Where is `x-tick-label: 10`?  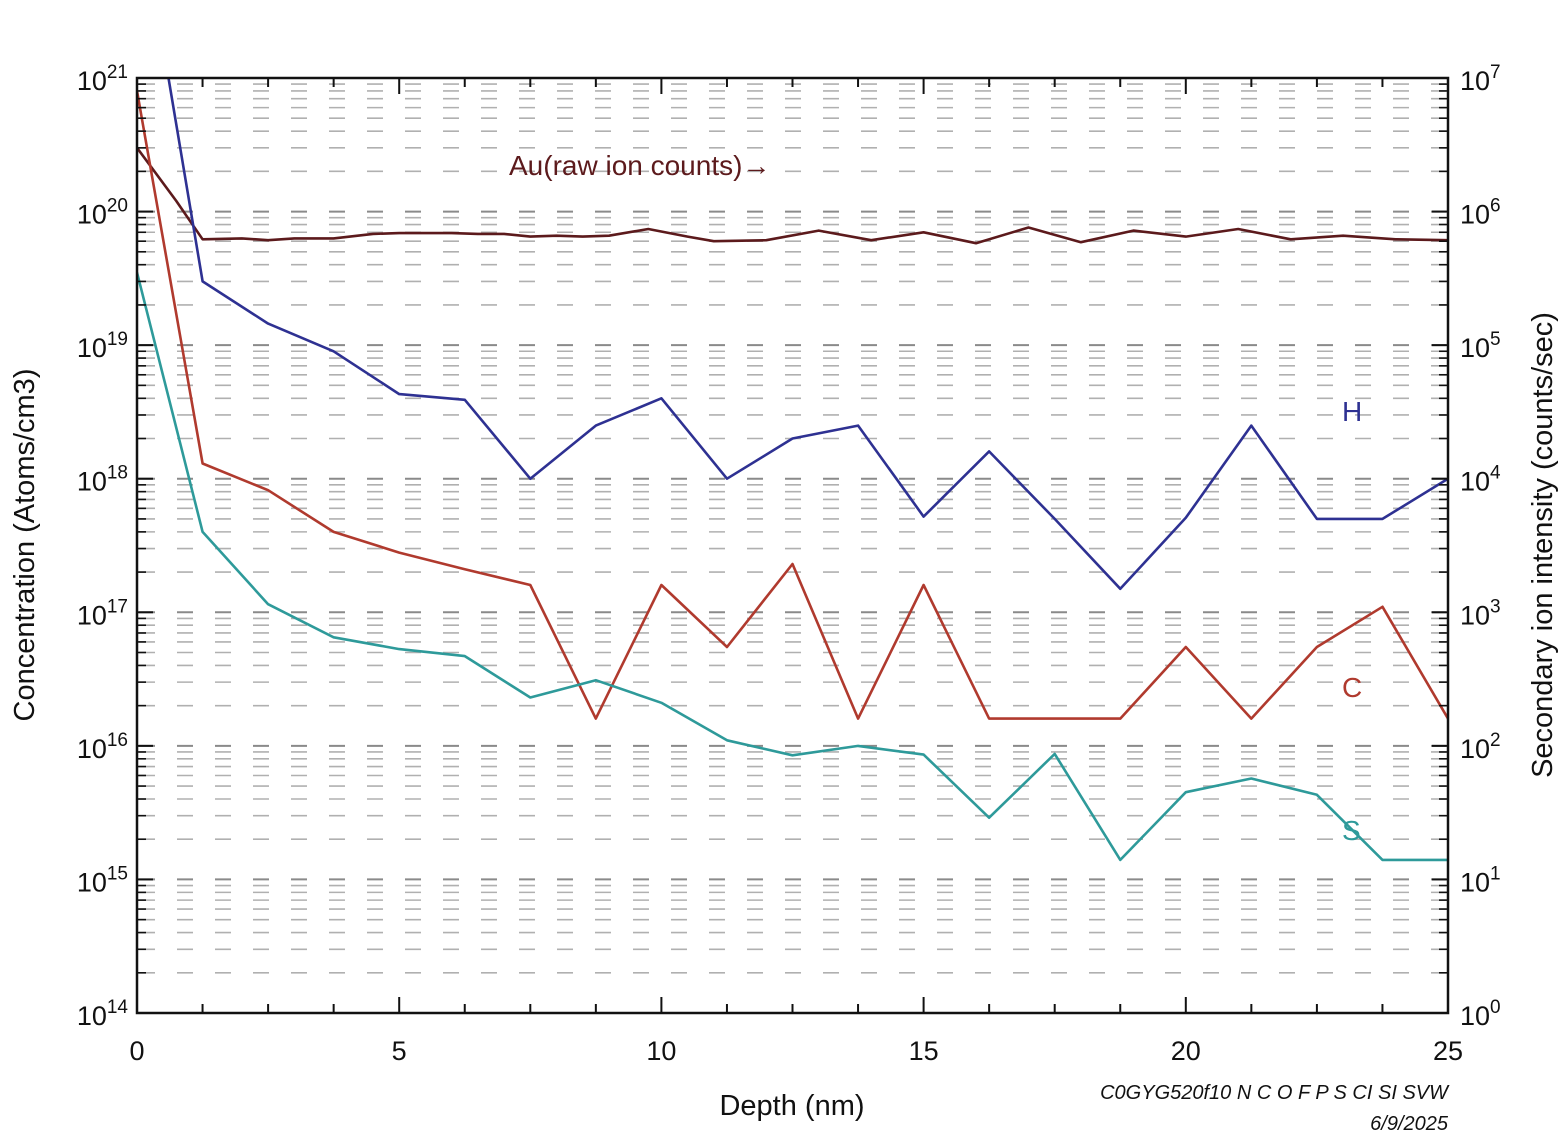 x-tick-label: 10 is located at coordinates (661, 1051).